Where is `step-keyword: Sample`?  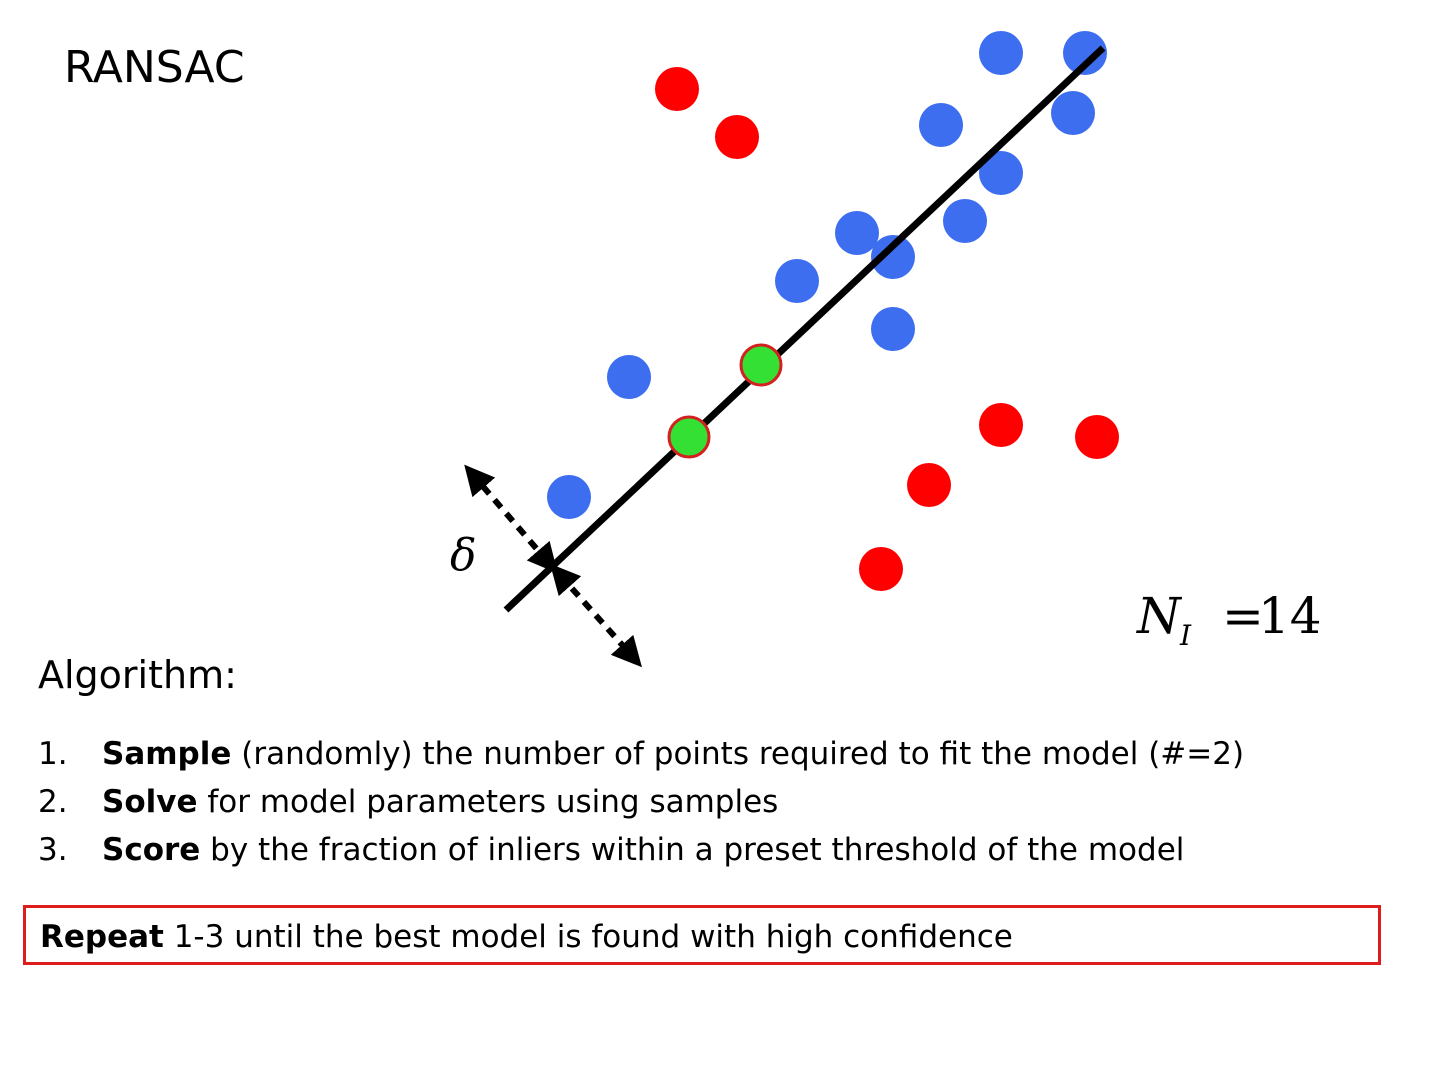 step-keyword: Sample is located at coordinates (167, 754).